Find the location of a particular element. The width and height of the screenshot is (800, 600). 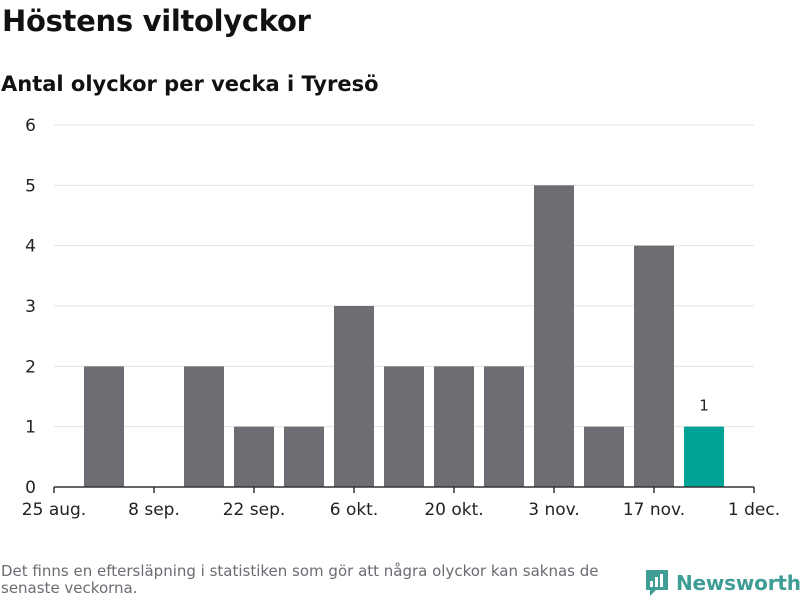

x-tick-label: 17 nov. is located at coordinates (654, 510).